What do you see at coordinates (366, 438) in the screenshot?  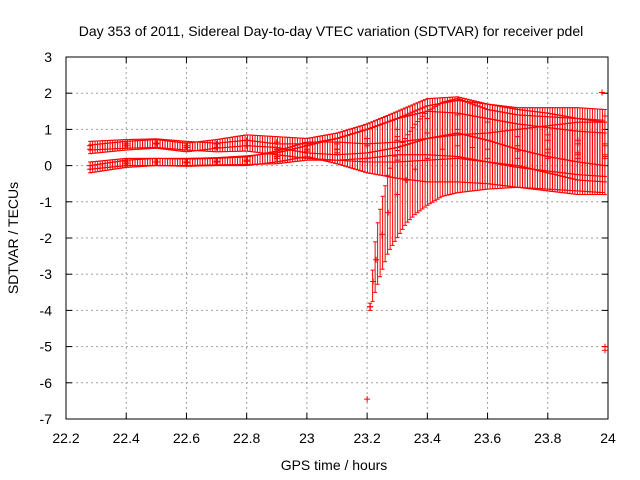 I see `x-tick-label: 23.2` at bounding box center [366, 438].